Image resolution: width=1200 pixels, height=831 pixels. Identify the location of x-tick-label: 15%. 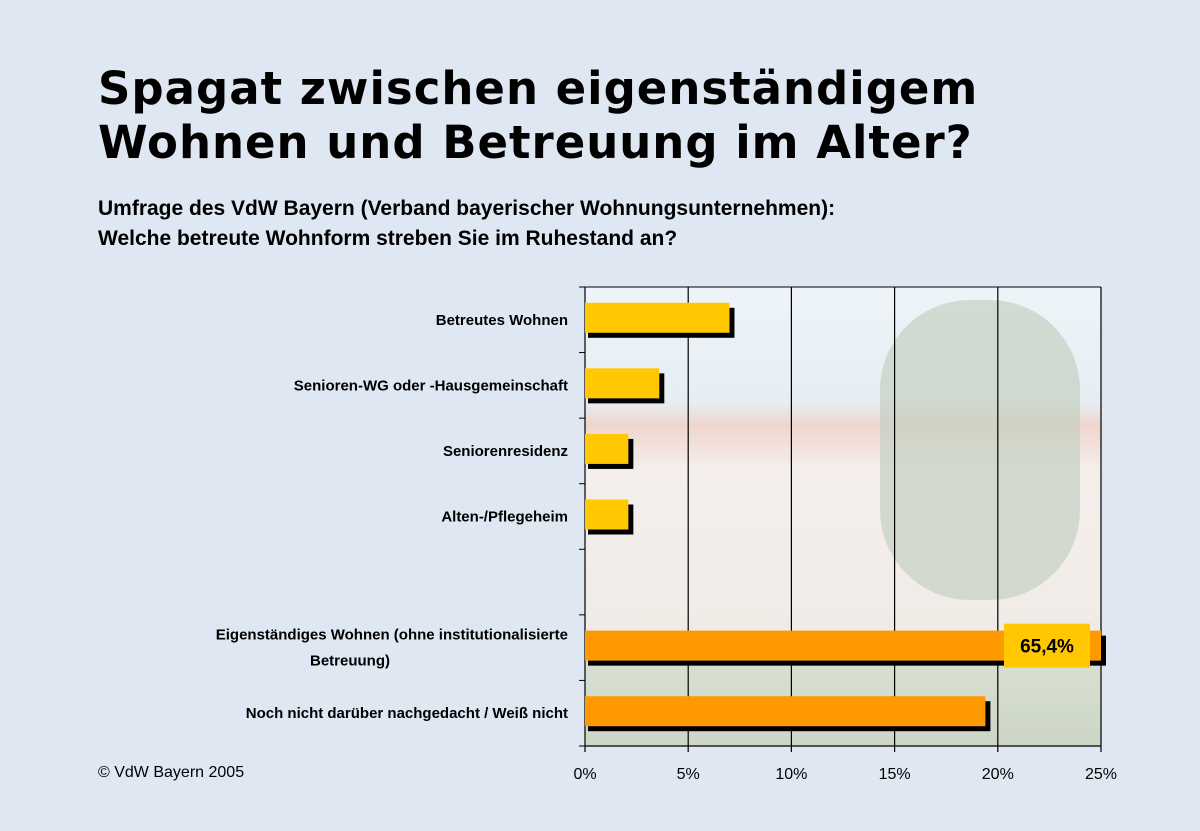
(895, 774).